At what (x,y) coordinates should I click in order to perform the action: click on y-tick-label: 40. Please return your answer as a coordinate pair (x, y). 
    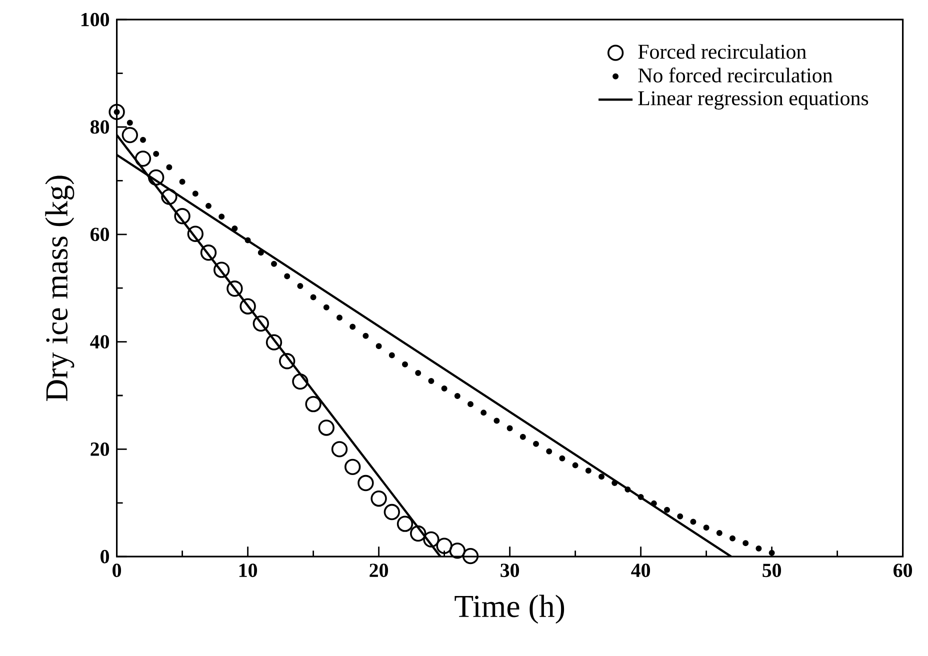
    Looking at the image, I should click on (100, 342).